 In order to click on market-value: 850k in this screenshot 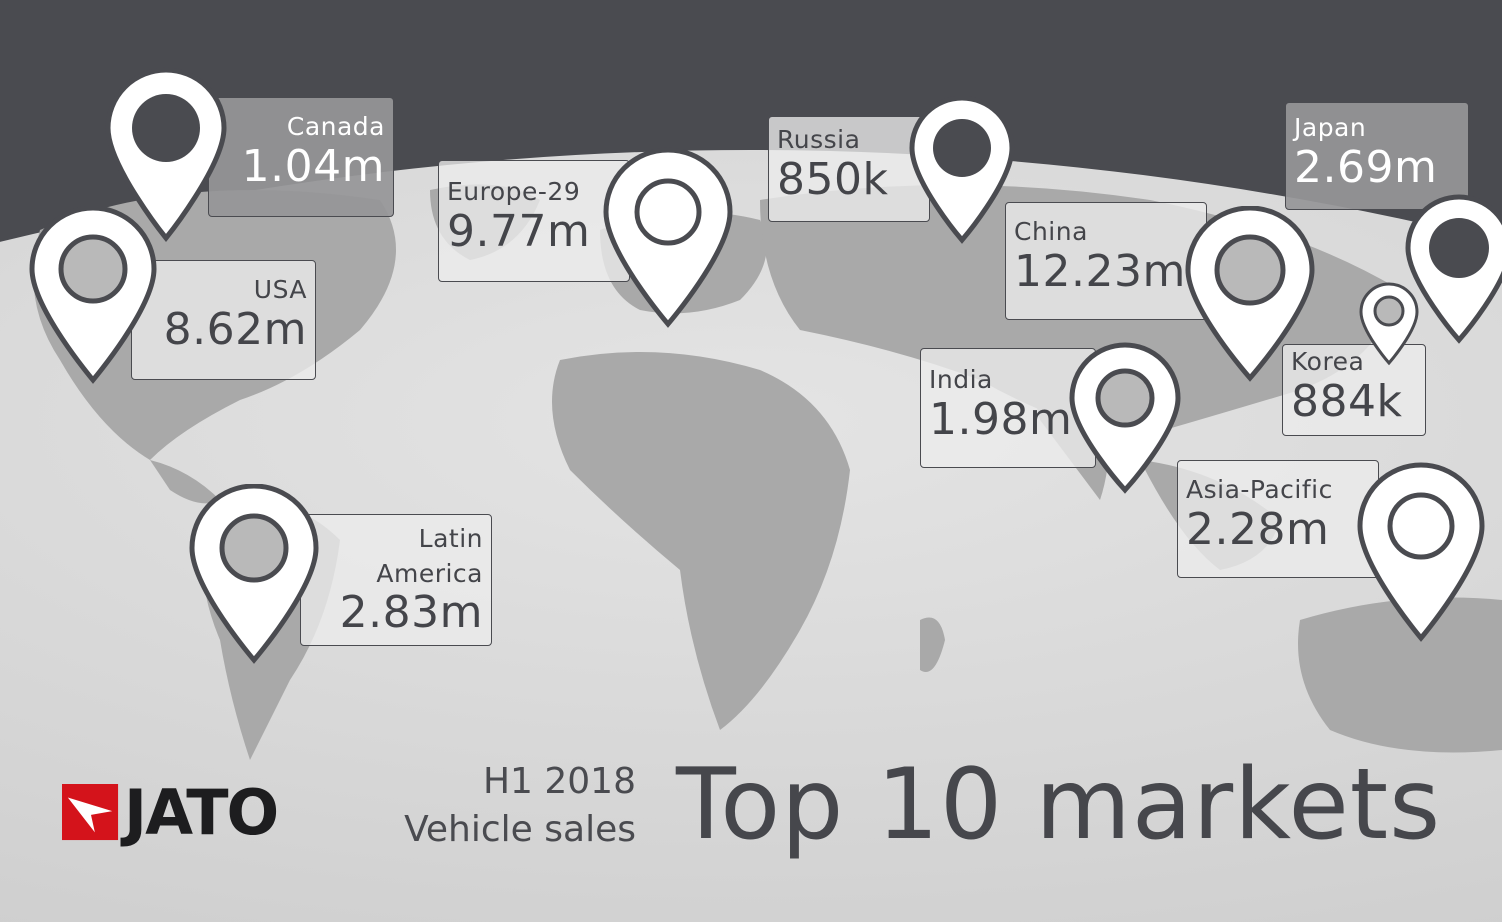, I will do `click(833, 179)`.